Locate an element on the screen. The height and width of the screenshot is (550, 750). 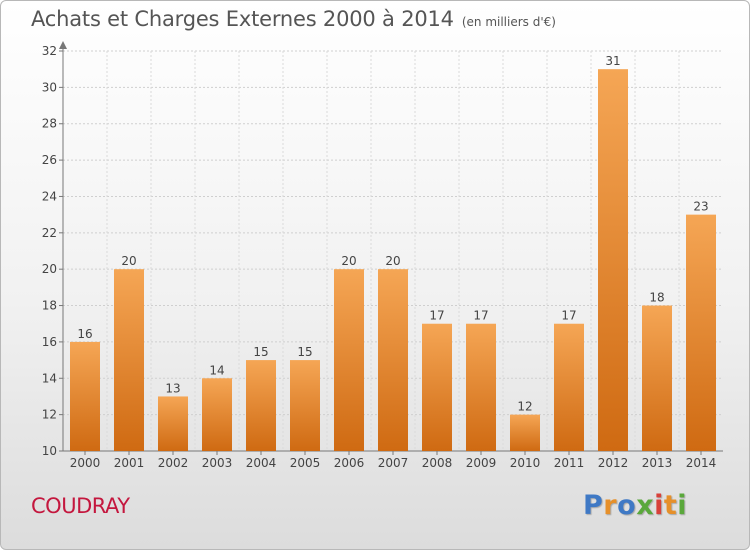
logo-letter: x is located at coordinates (645, 505).